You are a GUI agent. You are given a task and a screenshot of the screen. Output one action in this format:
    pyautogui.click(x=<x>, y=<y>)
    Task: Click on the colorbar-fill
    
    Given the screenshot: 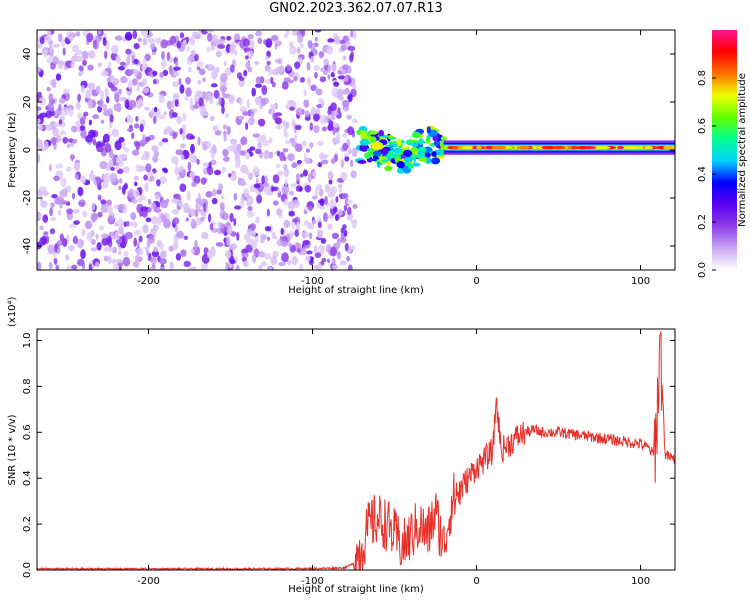 What is the action you would take?
    pyautogui.click(x=724, y=150)
    